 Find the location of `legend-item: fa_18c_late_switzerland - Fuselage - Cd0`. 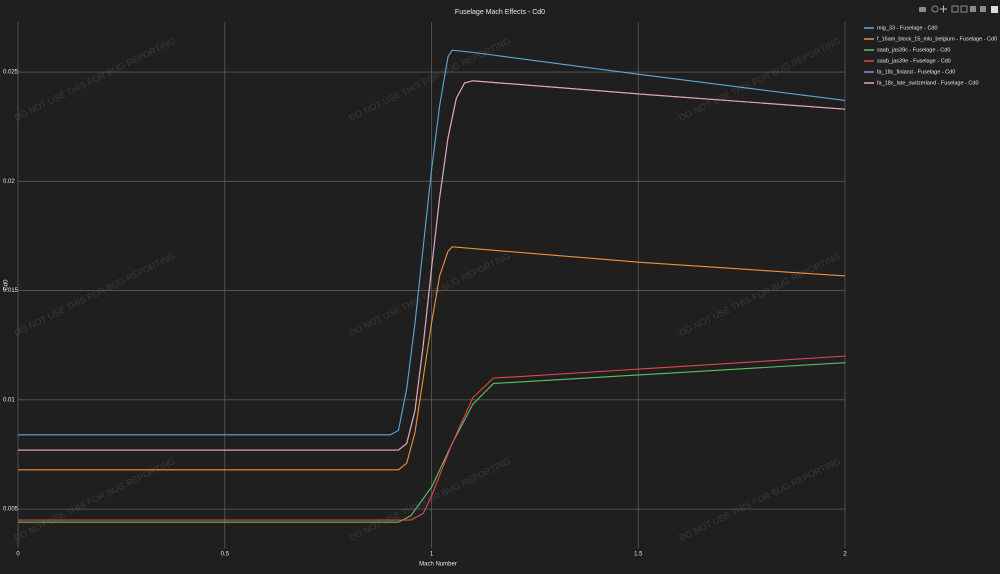

legend-item: fa_18c_late_switzerland - Fuselage - Cd0 is located at coordinates (921, 83).